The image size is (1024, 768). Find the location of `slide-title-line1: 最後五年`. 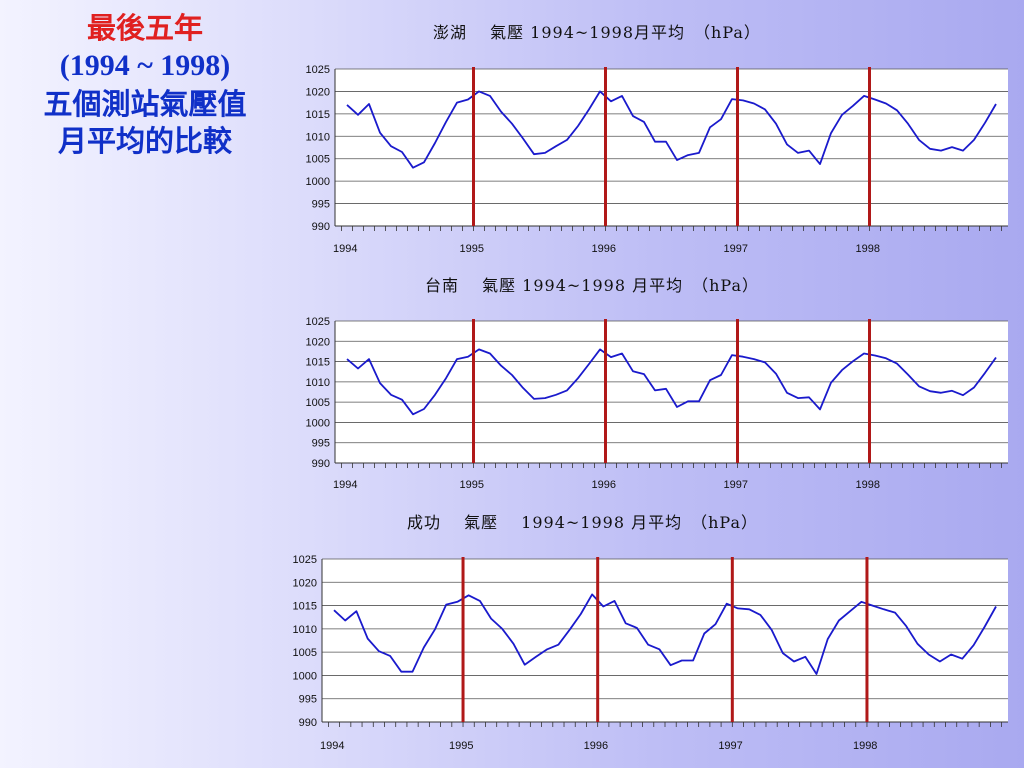

slide-title-line1: 最後五年 is located at coordinates (144, 28).